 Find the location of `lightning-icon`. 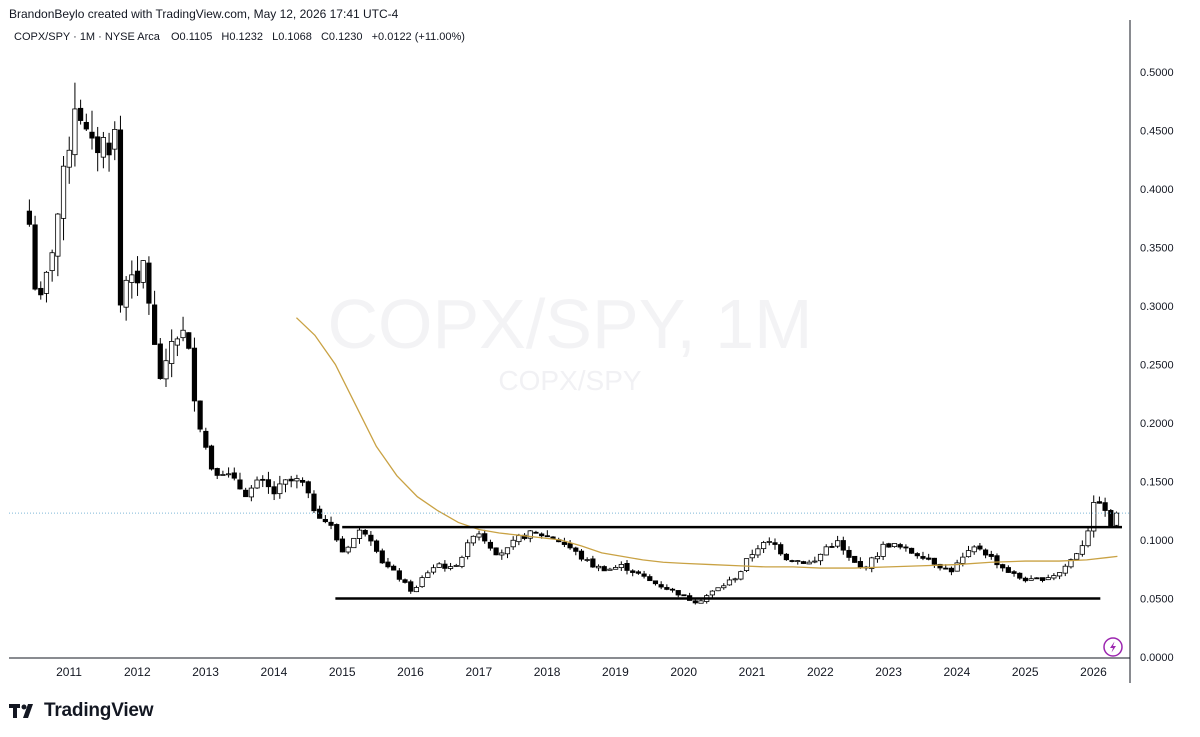

lightning-icon is located at coordinates (1113, 647).